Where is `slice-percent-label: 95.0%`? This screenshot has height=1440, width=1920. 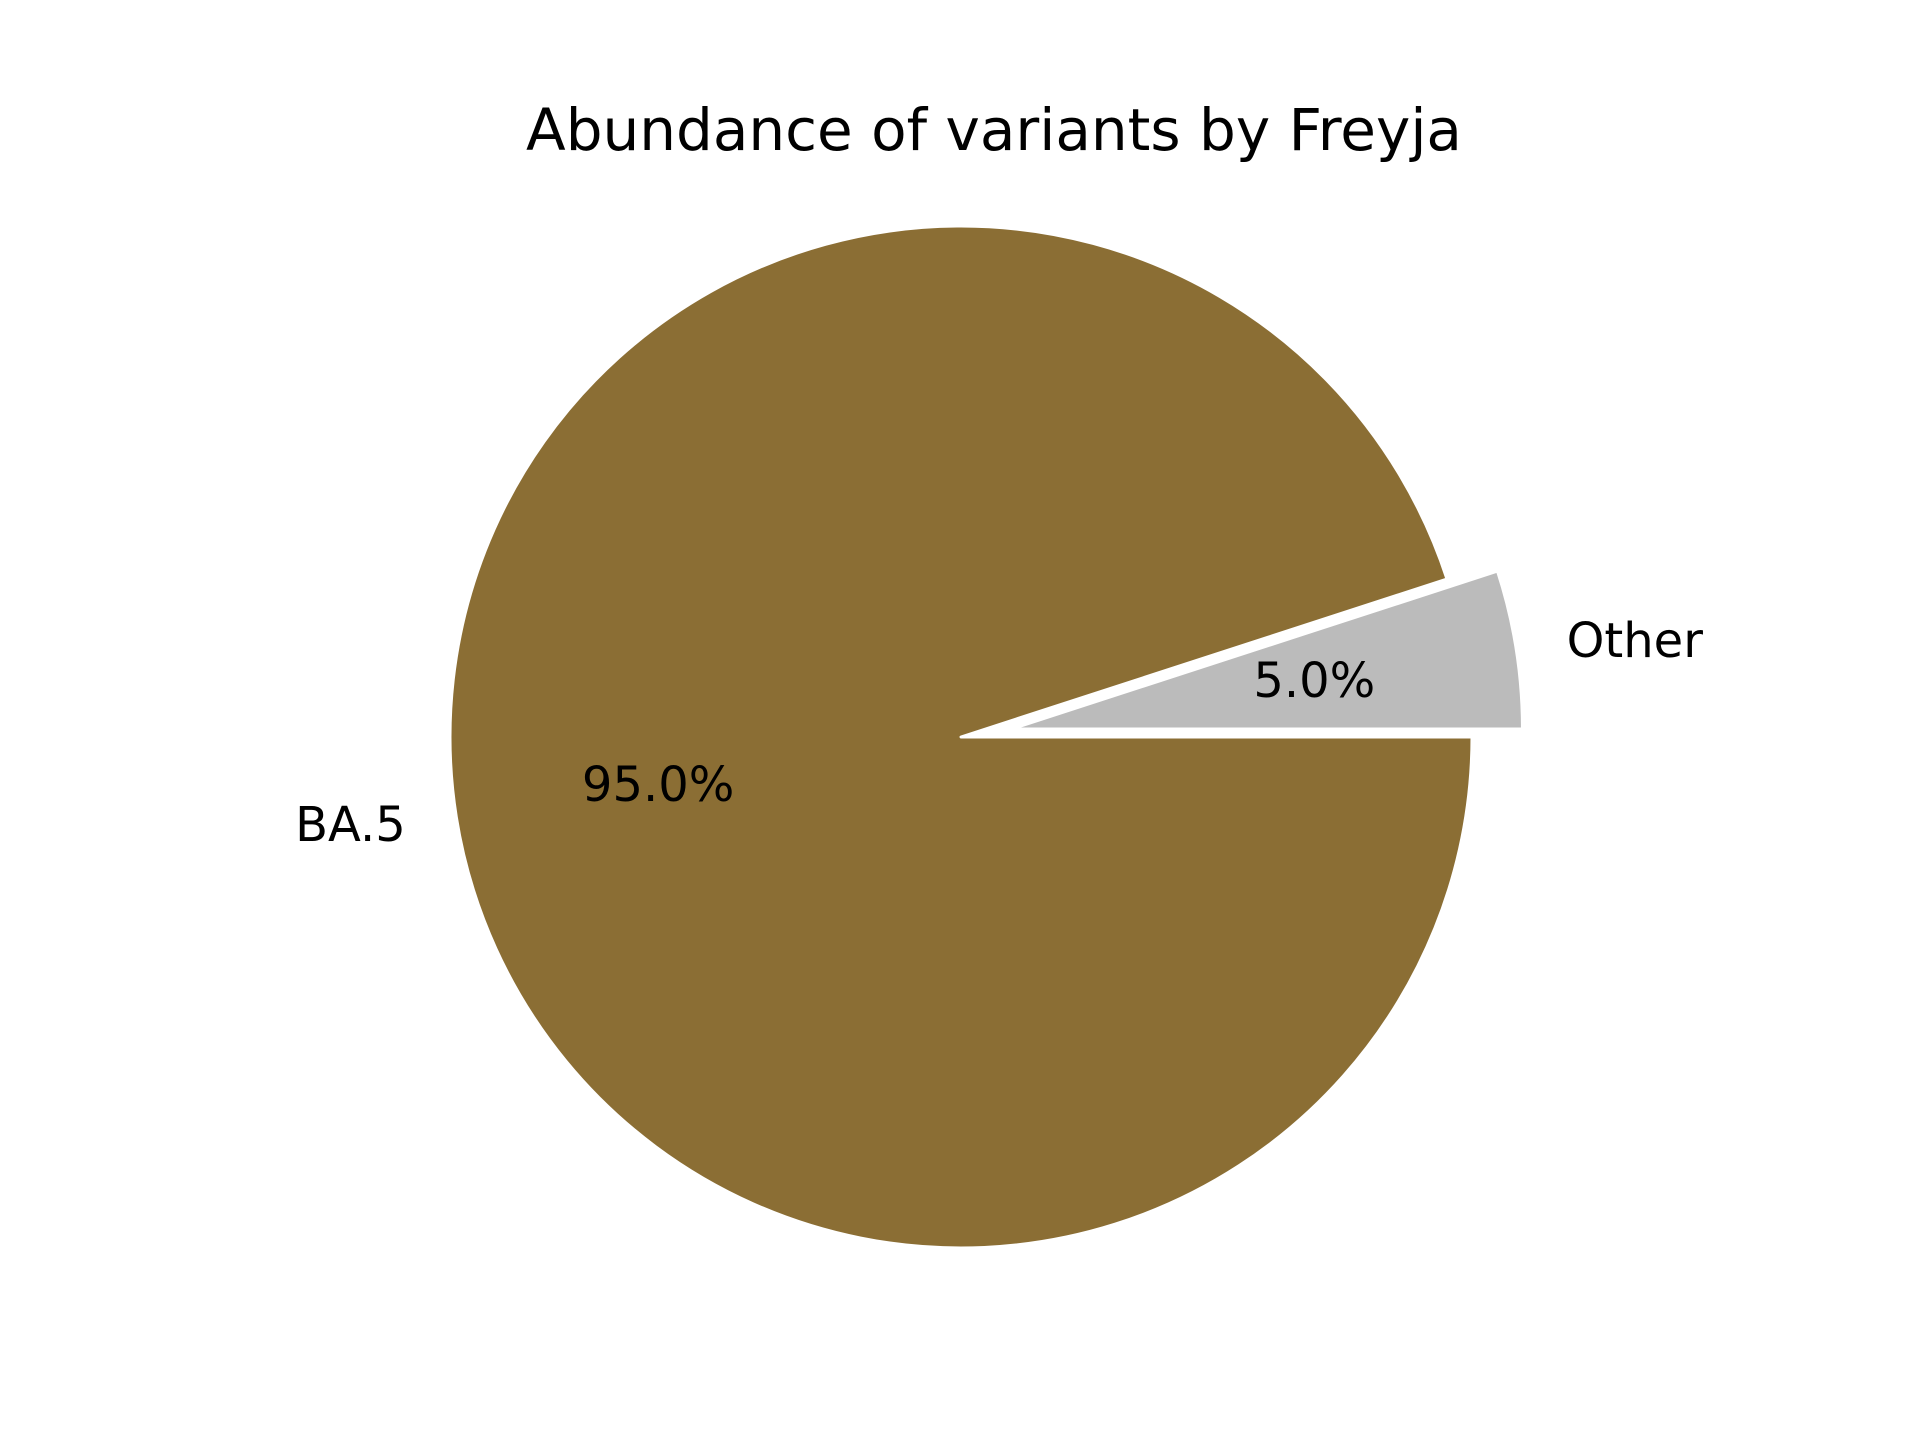
slice-percent-label: 95.0% is located at coordinates (658, 785).